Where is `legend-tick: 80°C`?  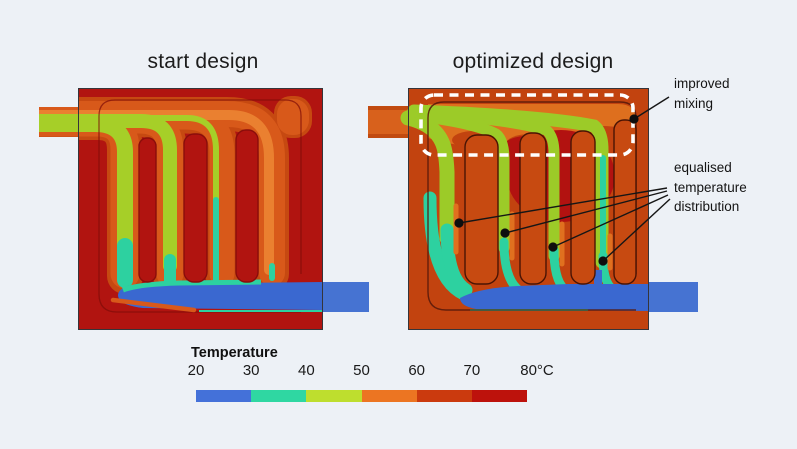 legend-tick: 80°C is located at coordinates (537, 370).